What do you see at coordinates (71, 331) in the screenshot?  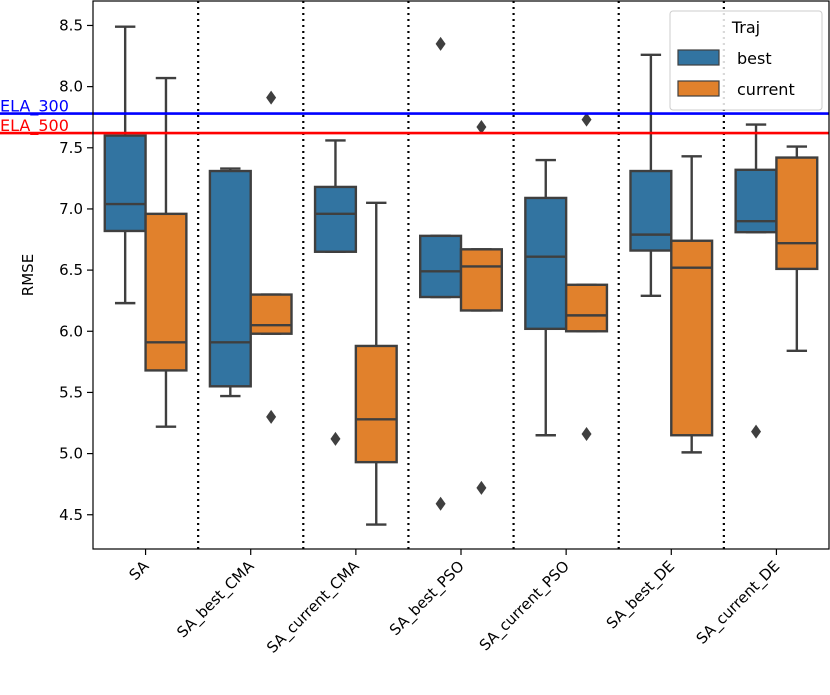 I see `y-tick-label: 6.0` at bounding box center [71, 331].